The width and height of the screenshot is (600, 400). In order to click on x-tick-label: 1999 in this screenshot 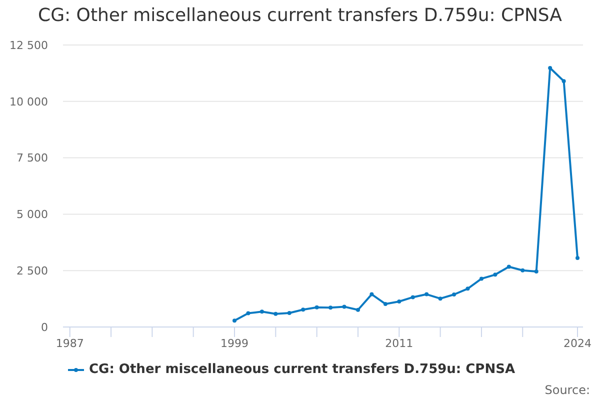, I will do `click(234, 343)`.